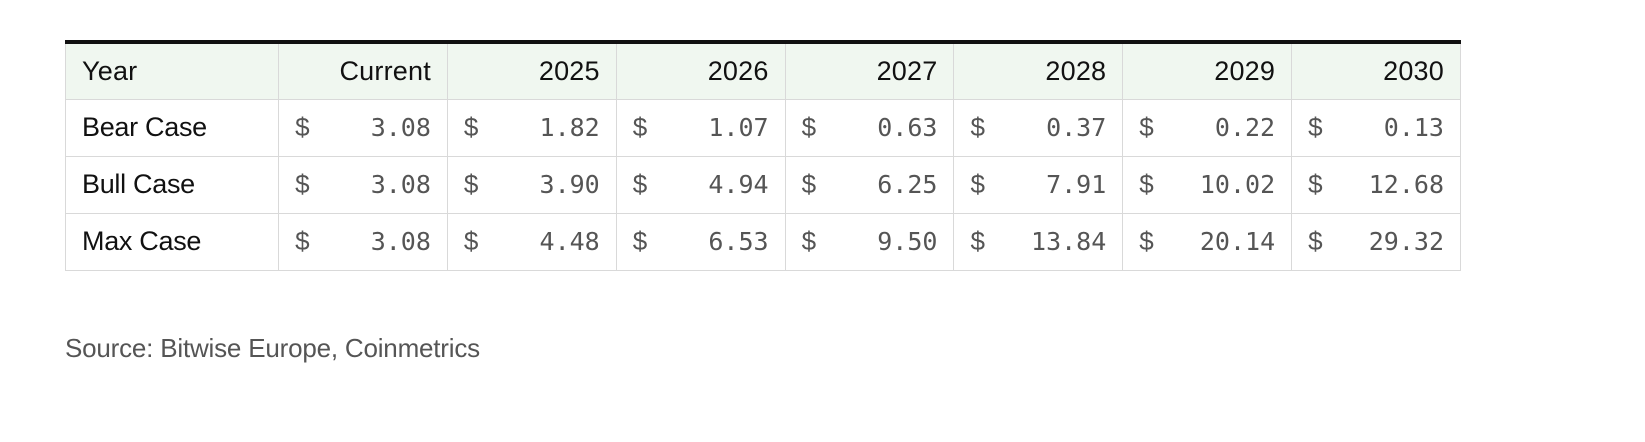 The width and height of the screenshot is (1645, 442). I want to click on table-cell: $29.32, so click(1376, 241).